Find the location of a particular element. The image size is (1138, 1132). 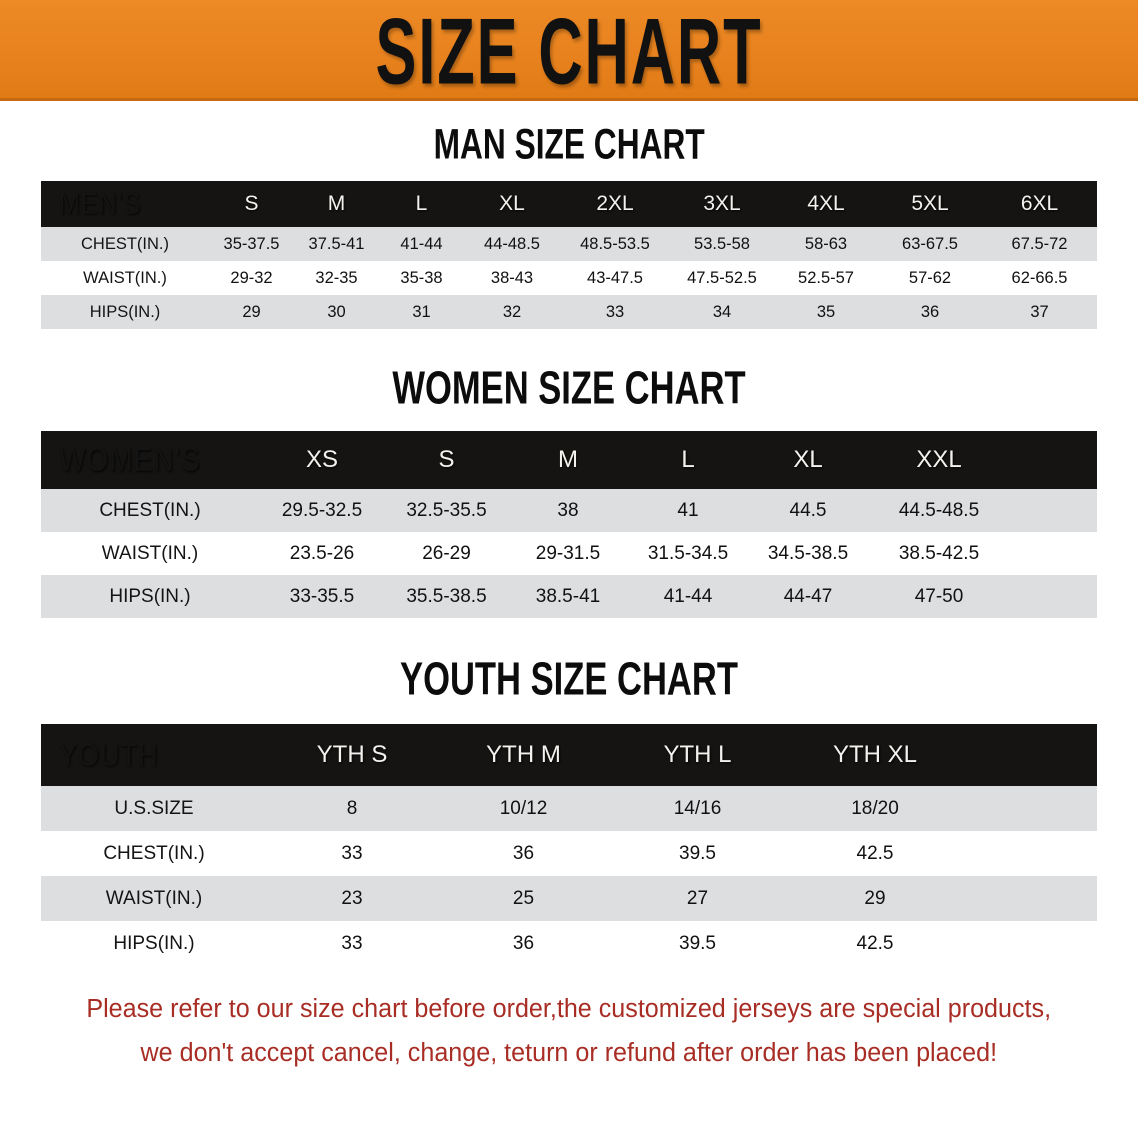

man-cell: 33 is located at coordinates (615, 312).